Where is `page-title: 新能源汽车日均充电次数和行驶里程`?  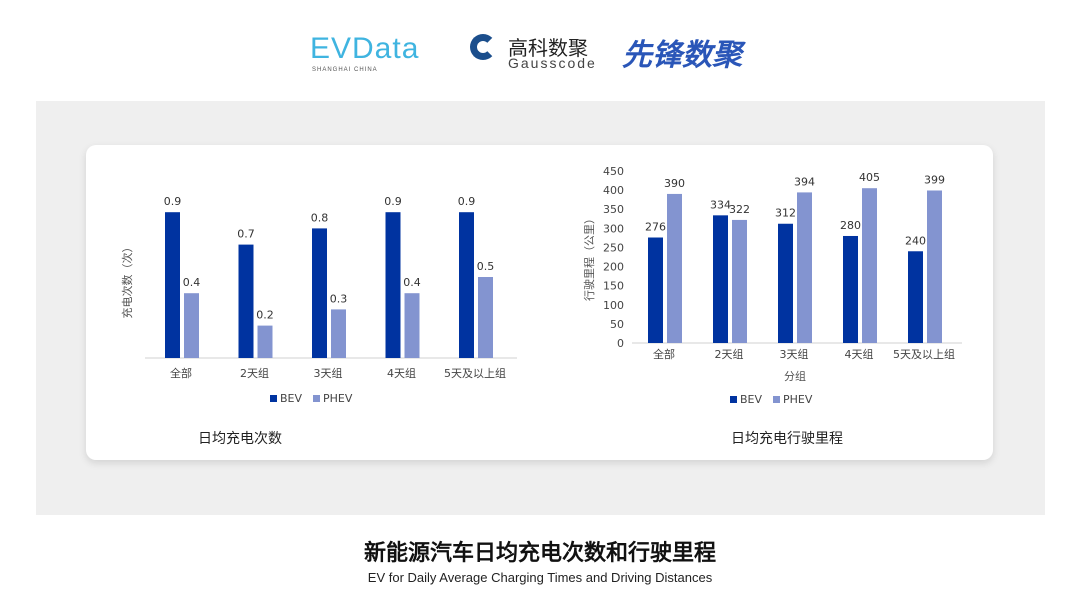
page-title: 新能源汽车日均充电次数和行驶里程 is located at coordinates (539, 553).